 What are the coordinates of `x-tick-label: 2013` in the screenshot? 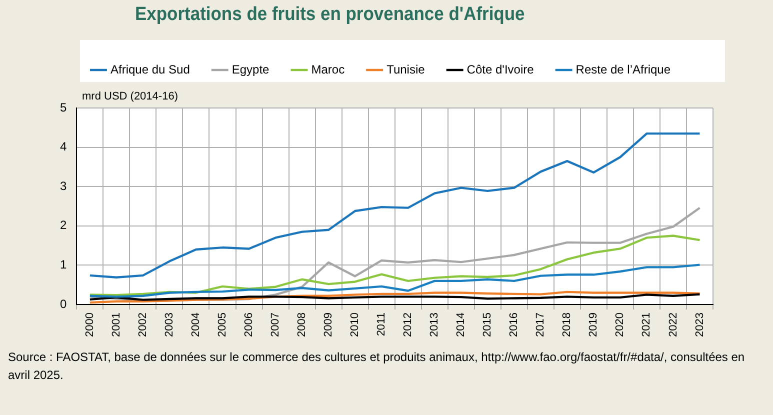 It's located at (434, 325).